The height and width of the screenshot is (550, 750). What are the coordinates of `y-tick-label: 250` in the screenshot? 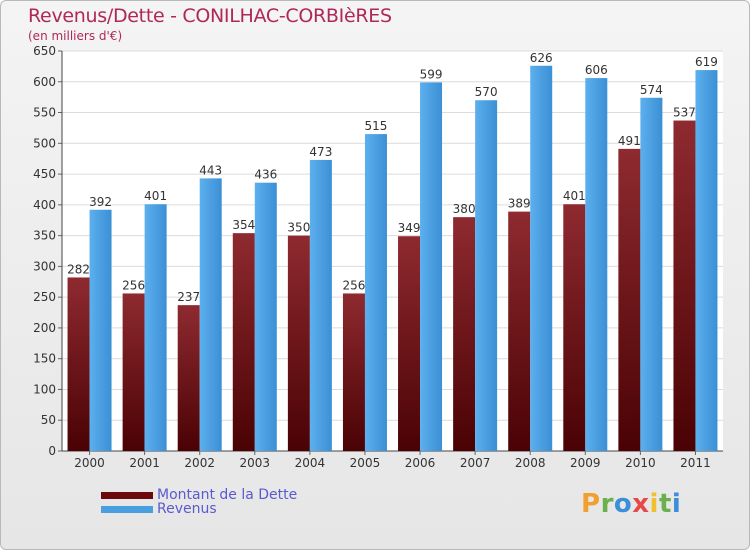 It's located at (44, 297).